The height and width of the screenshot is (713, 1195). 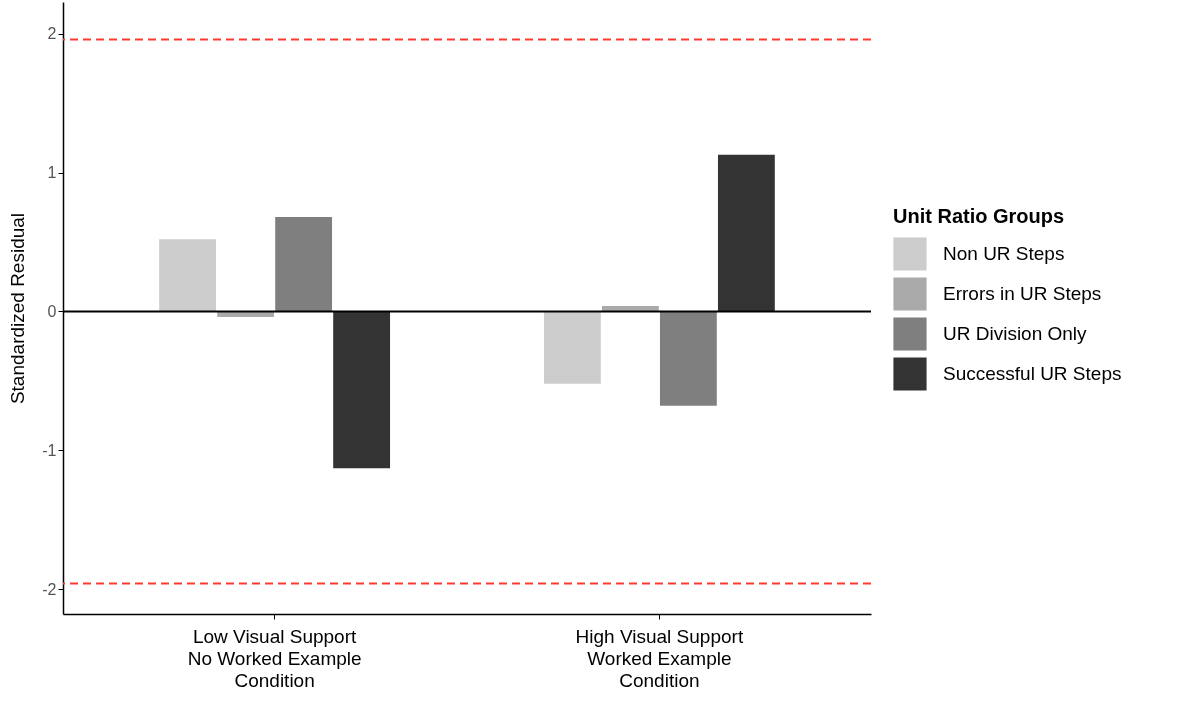 I want to click on y-tick-label: -1, so click(x=49, y=450).